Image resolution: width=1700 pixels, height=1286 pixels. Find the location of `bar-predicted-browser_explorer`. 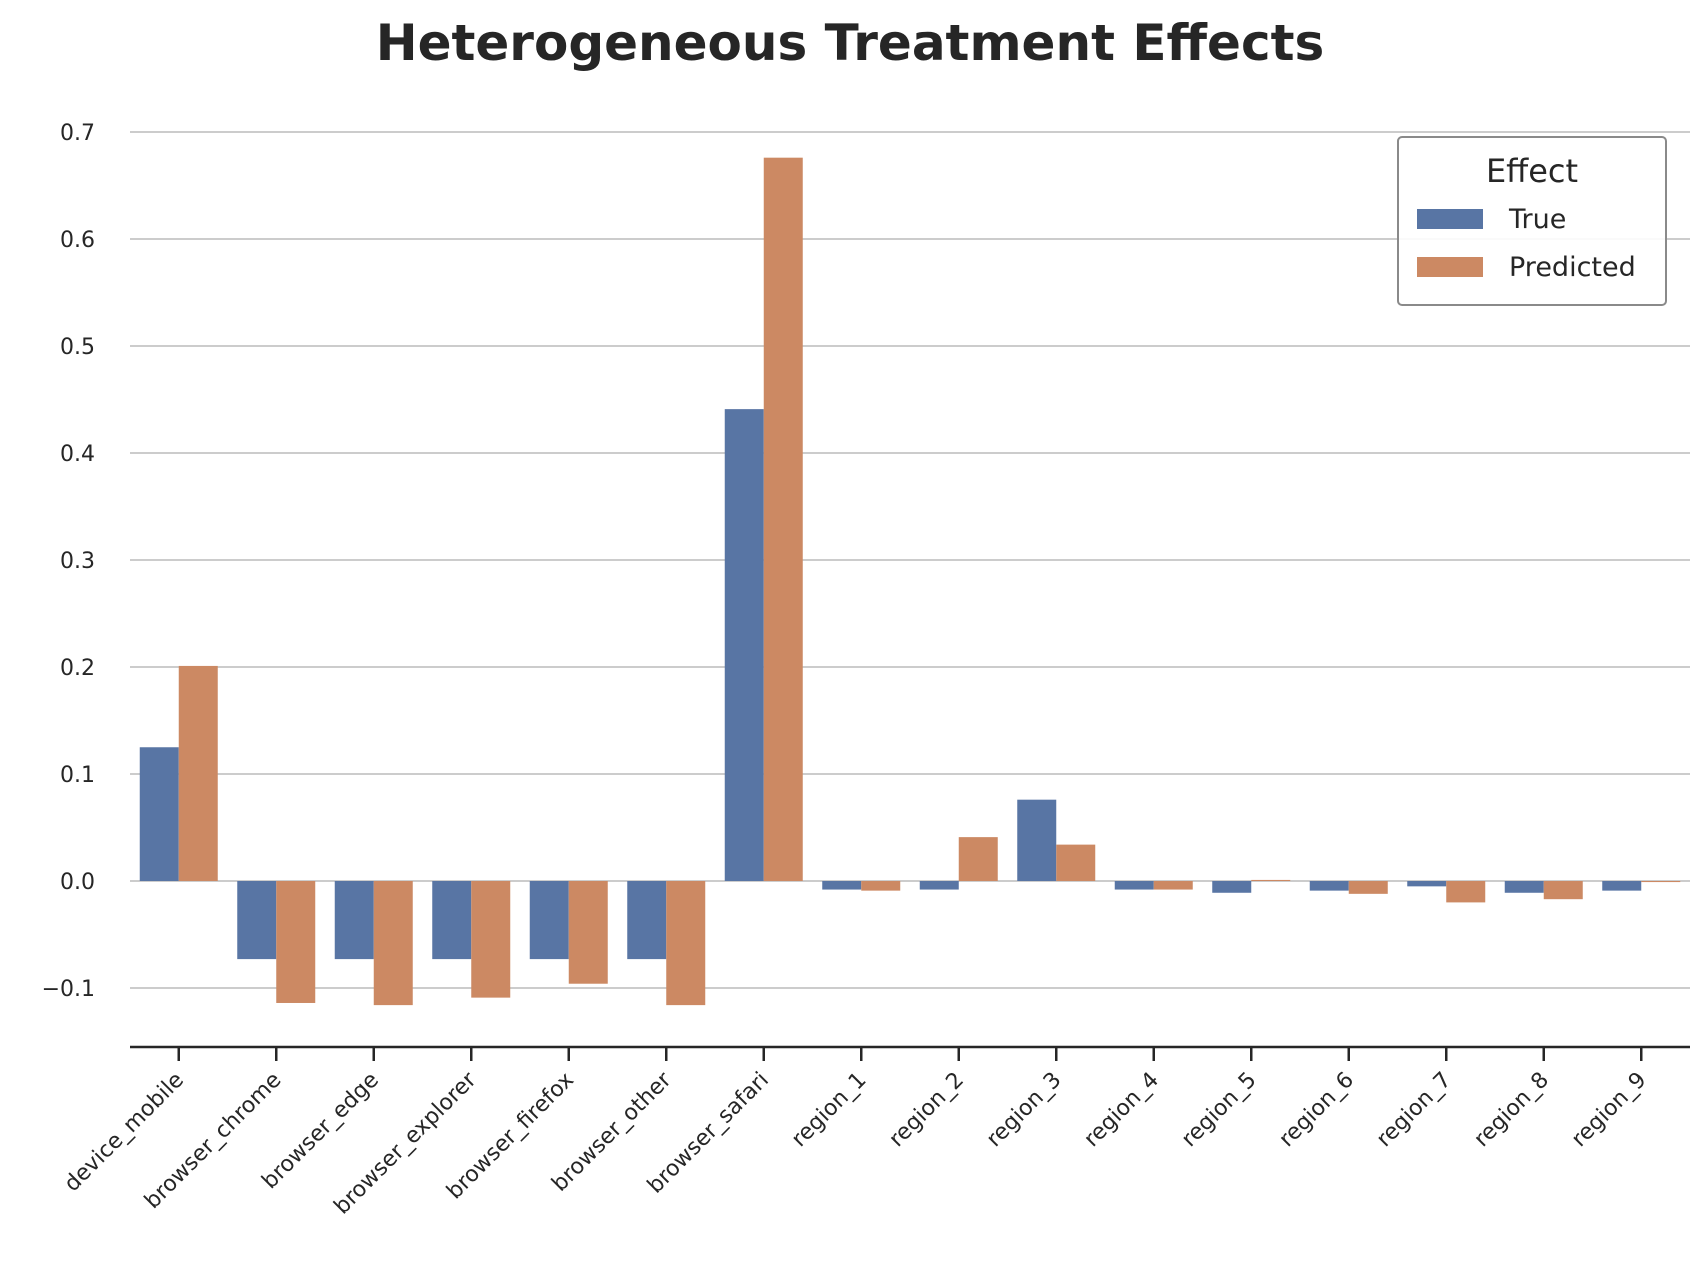

bar-predicted-browser_explorer is located at coordinates (491, 939).